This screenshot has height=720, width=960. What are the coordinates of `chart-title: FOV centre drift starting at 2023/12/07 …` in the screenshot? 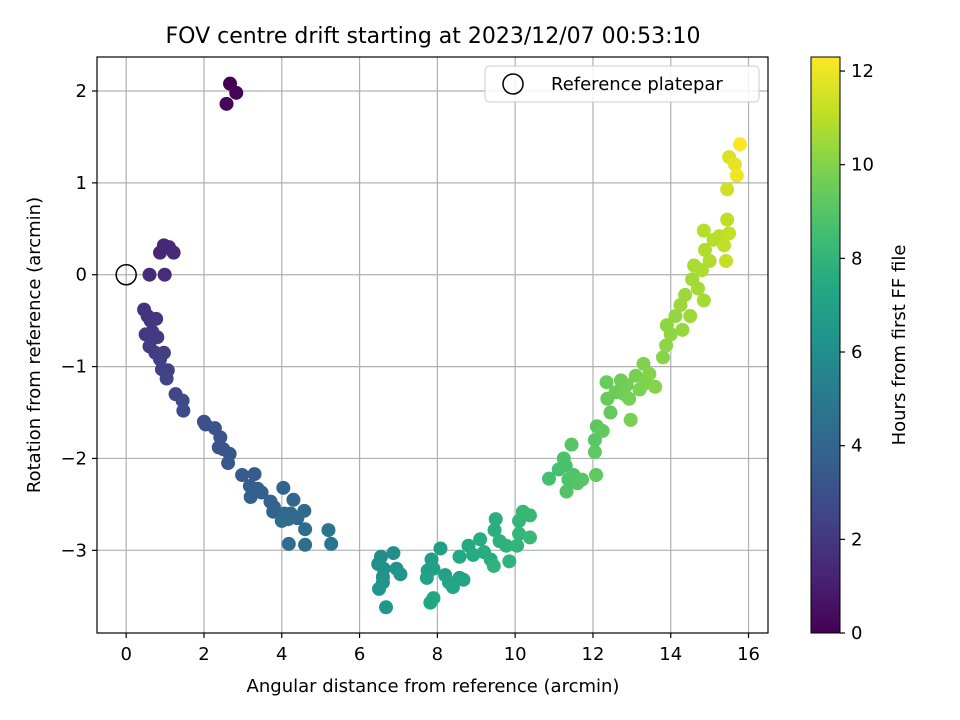 It's located at (433, 36).